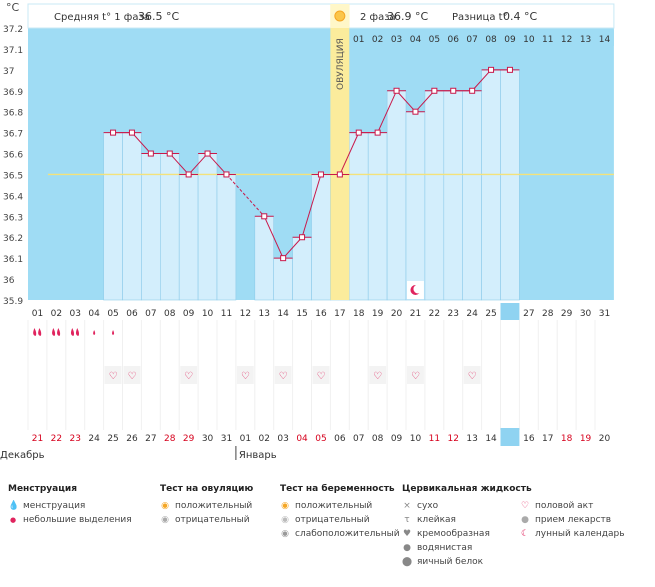  Describe the element at coordinates (14, 506) in the screenshot. I see `blood-drop-icon: 💧` at that location.